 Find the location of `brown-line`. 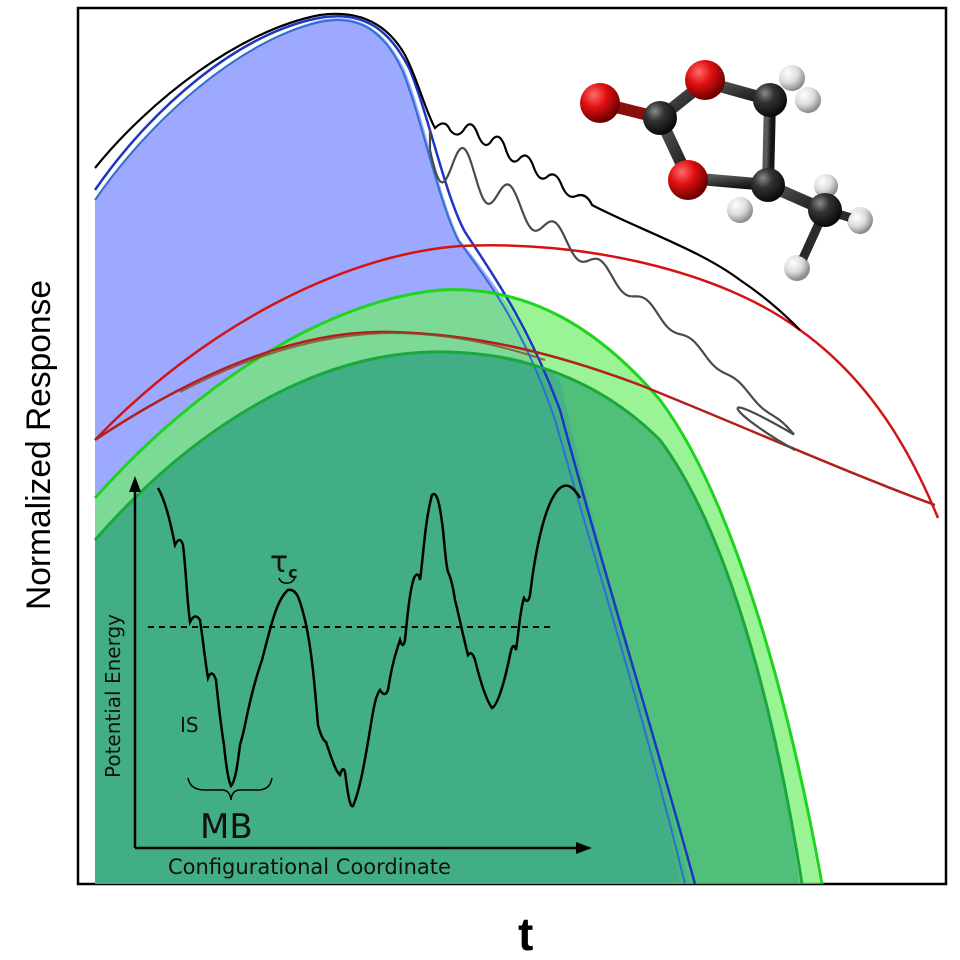

brown-line is located at coordinates (362, 362).